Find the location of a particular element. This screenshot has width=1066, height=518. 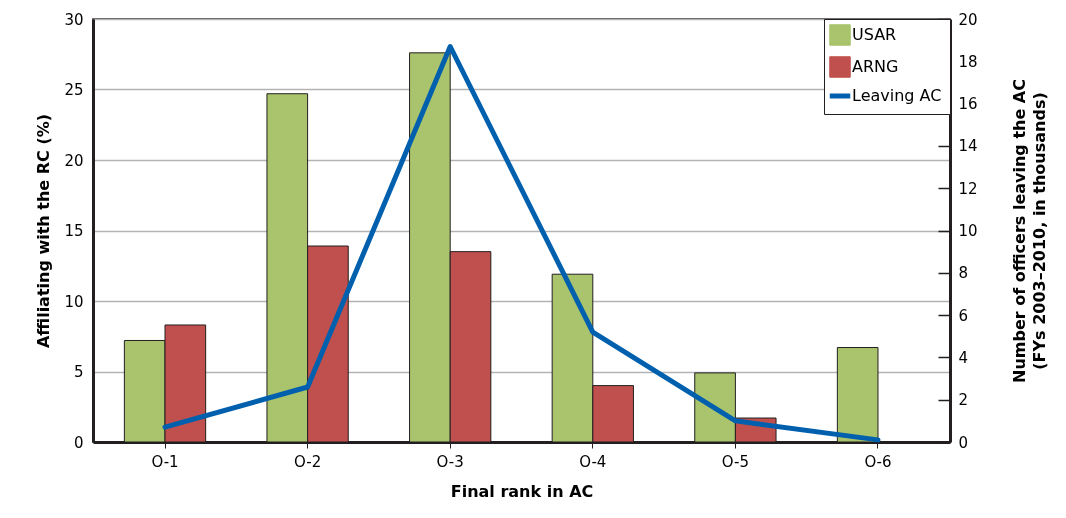

y-tick-label: 25 is located at coordinates (74, 90).